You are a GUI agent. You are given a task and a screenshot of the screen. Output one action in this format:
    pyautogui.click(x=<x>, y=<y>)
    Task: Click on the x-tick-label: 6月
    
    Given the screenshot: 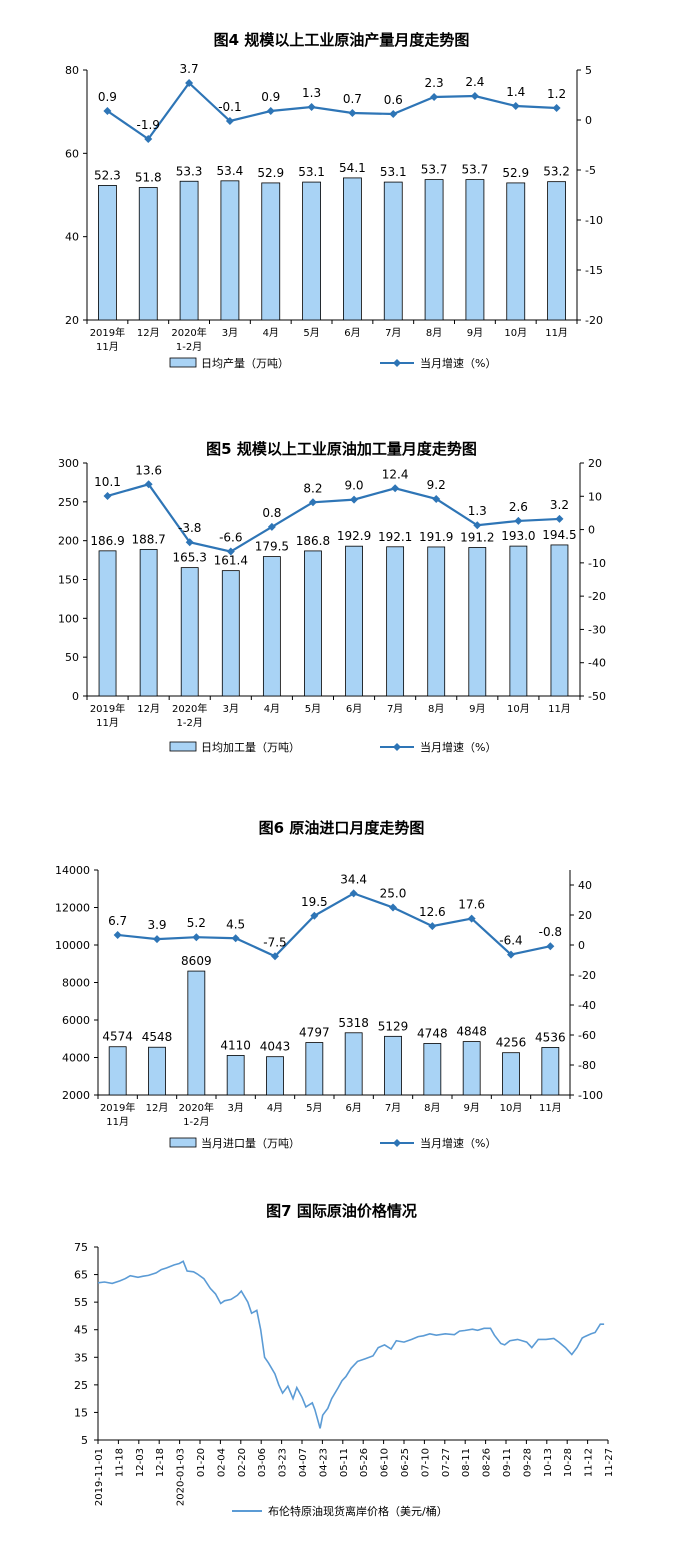 What is the action you would take?
    pyautogui.click(x=353, y=1108)
    